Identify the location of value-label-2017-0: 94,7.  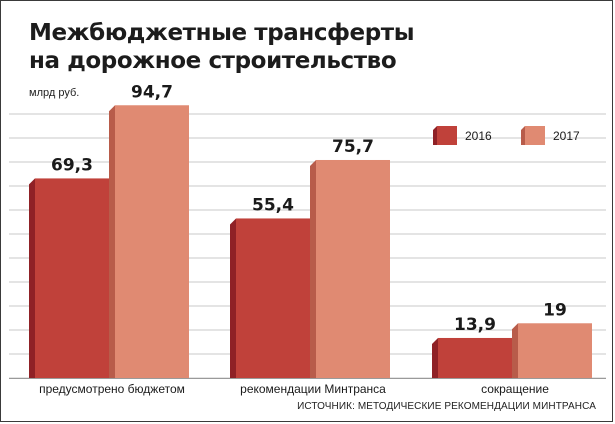
(152, 92).